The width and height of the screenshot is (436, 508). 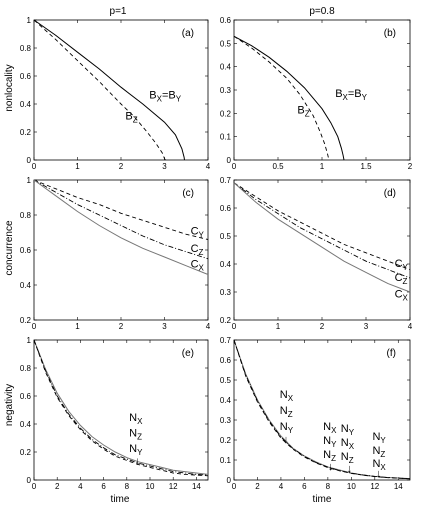 What do you see at coordinates (196, 486) in the screenshot?
I see `x-tick-label: 14` at bounding box center [196, 486].